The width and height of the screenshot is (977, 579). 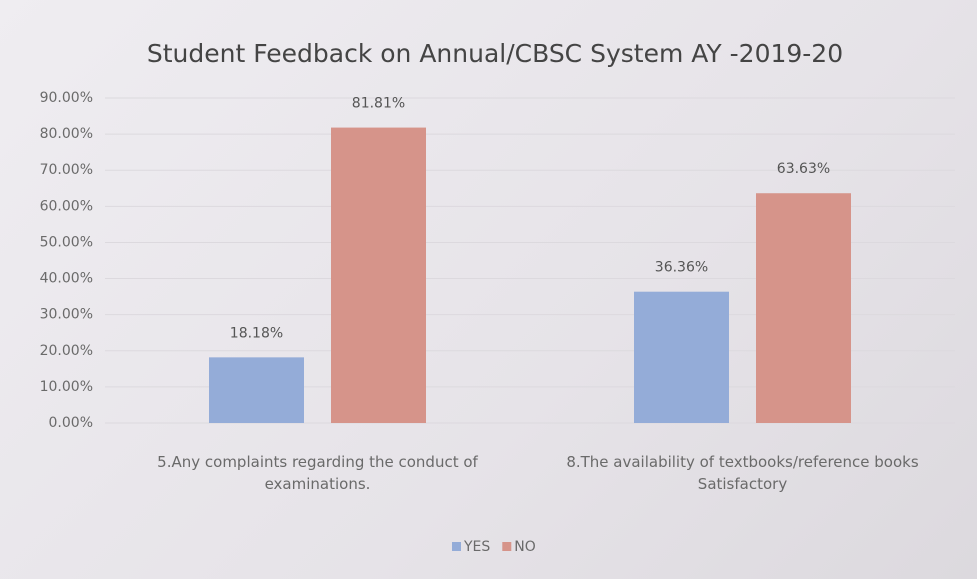 What do you see at coordinates (66, 387) in the screenshot?
I see `y-tick-label: 10.00%` at bounding box center [66, 387].